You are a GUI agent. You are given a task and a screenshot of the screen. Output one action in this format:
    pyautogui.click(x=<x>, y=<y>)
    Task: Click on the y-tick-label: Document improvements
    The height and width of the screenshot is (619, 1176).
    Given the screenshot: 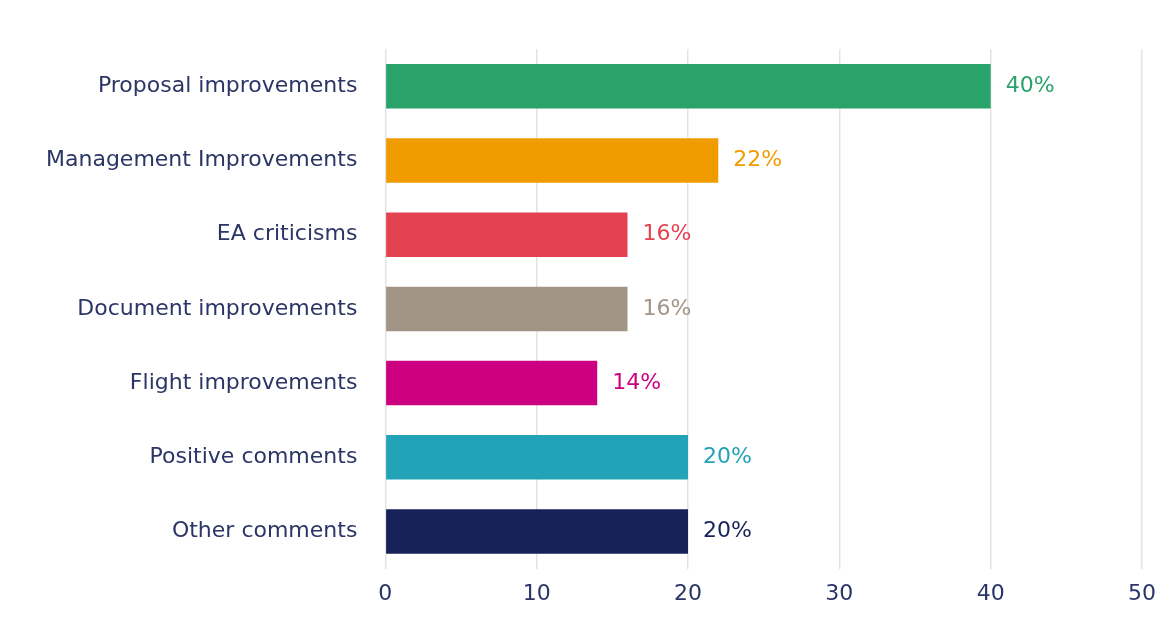 What is the action you would take?
    pyautogui.click(x=217, y=307)
    